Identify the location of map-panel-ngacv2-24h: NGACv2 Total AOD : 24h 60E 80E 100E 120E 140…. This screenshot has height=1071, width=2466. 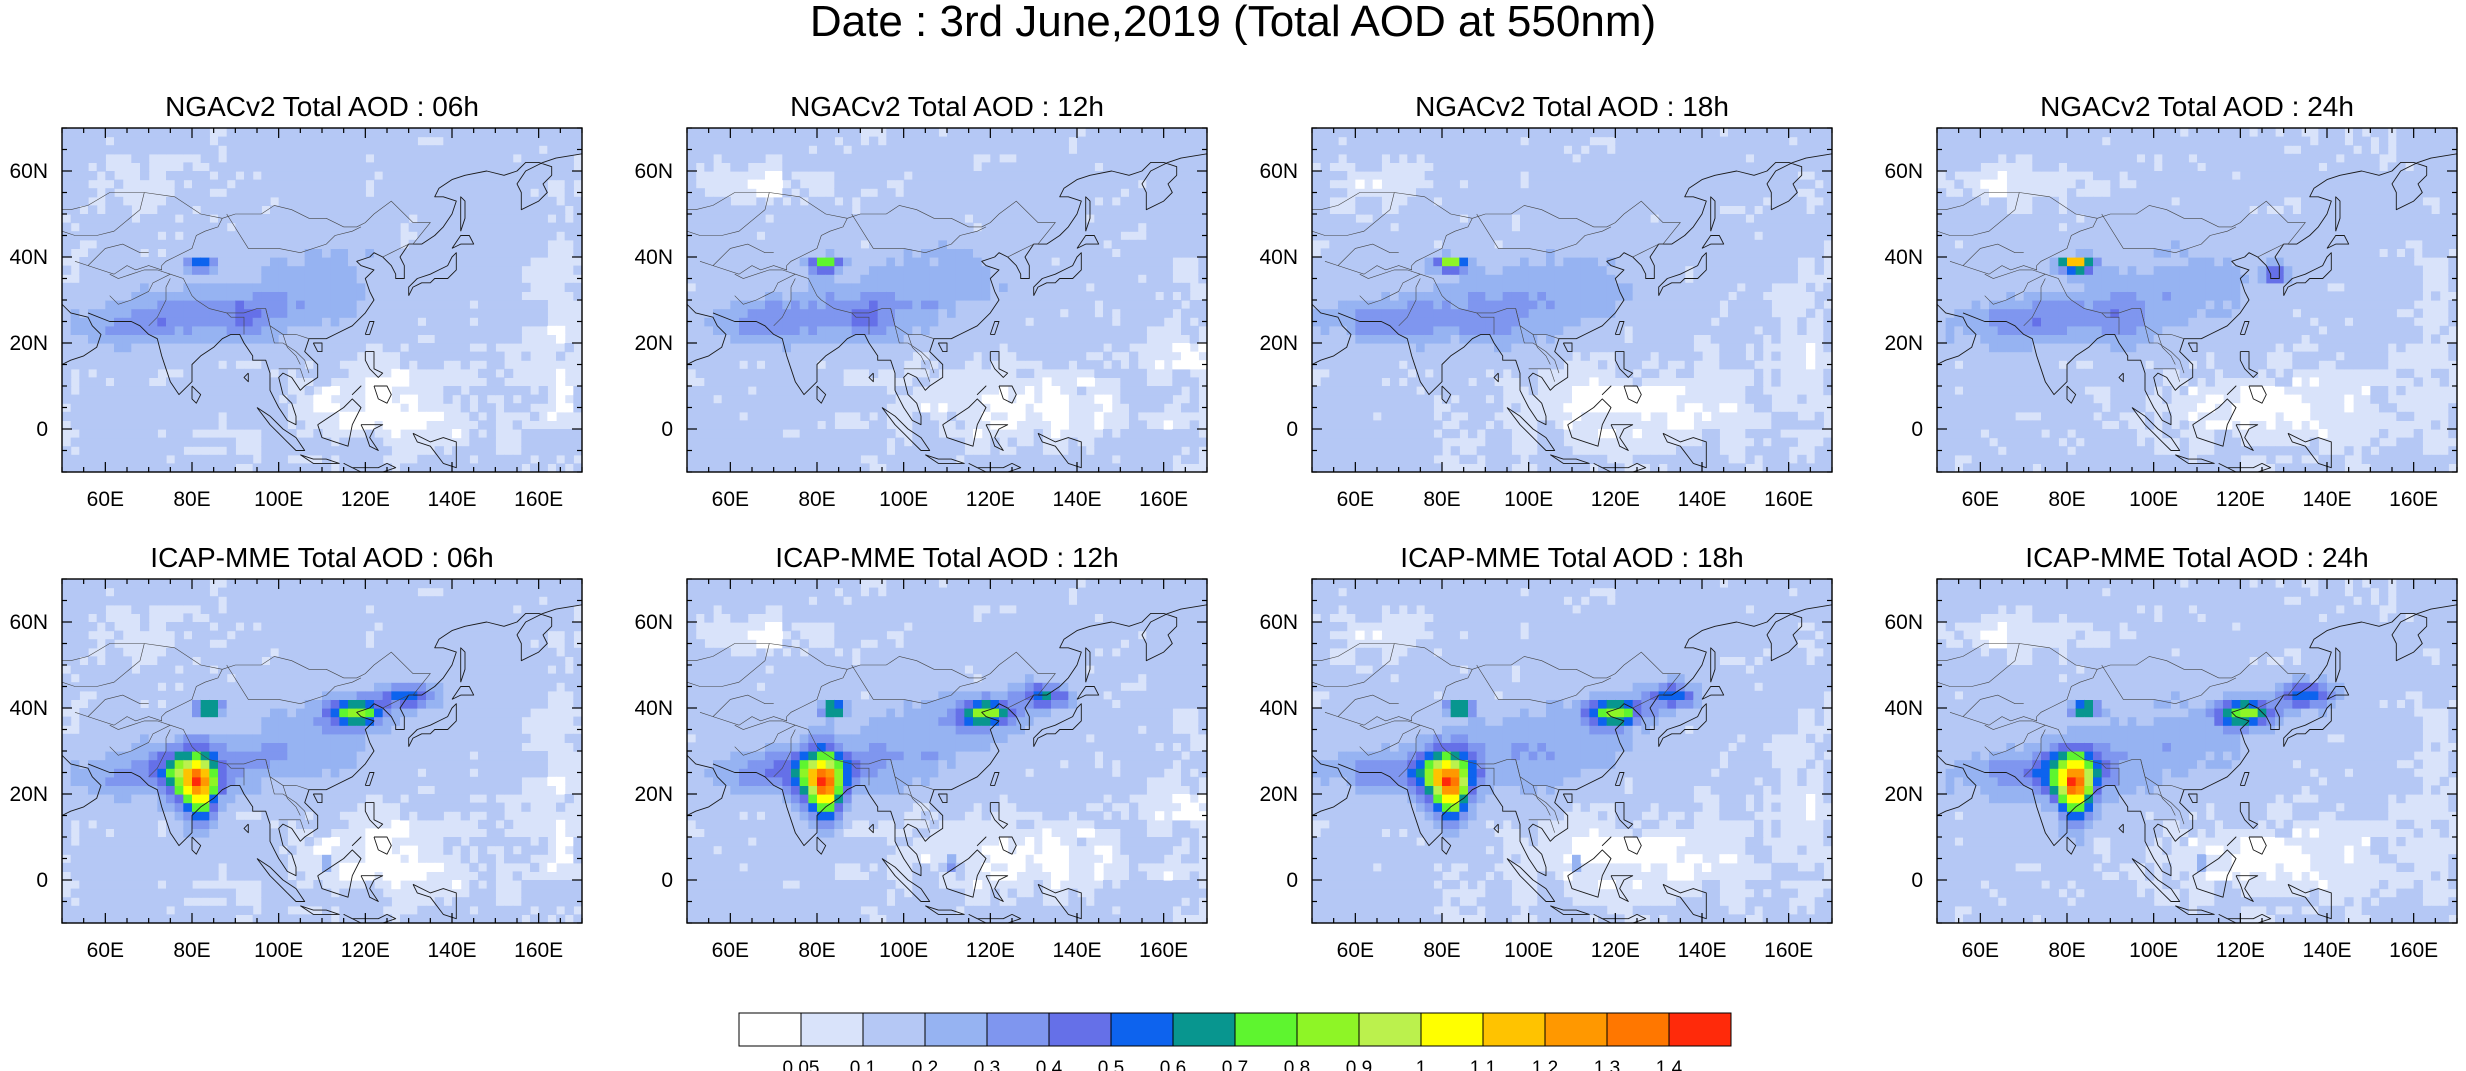
(2171, 301).